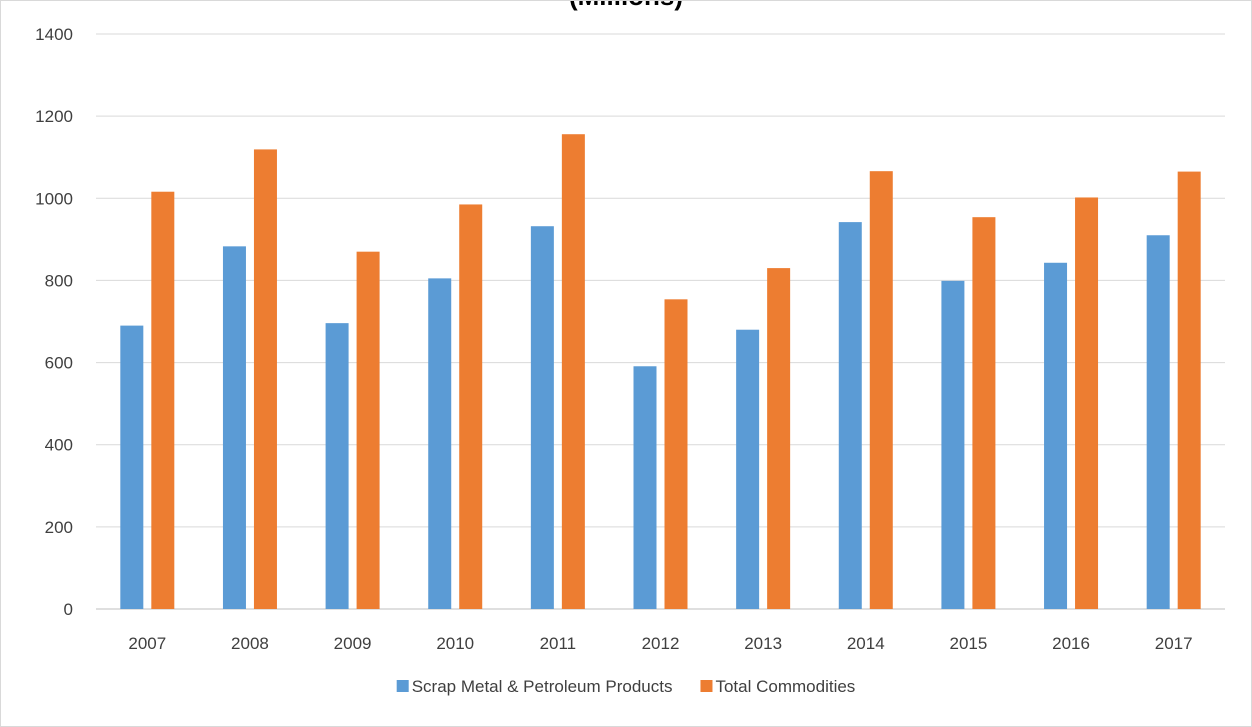 Image resolution: width=1252 pixels, height=727 pixels. What do you see at coordinates (785, 686) in the screenshot?
I see `legend-label: Total Commodities` at bounding box center [785, 686].